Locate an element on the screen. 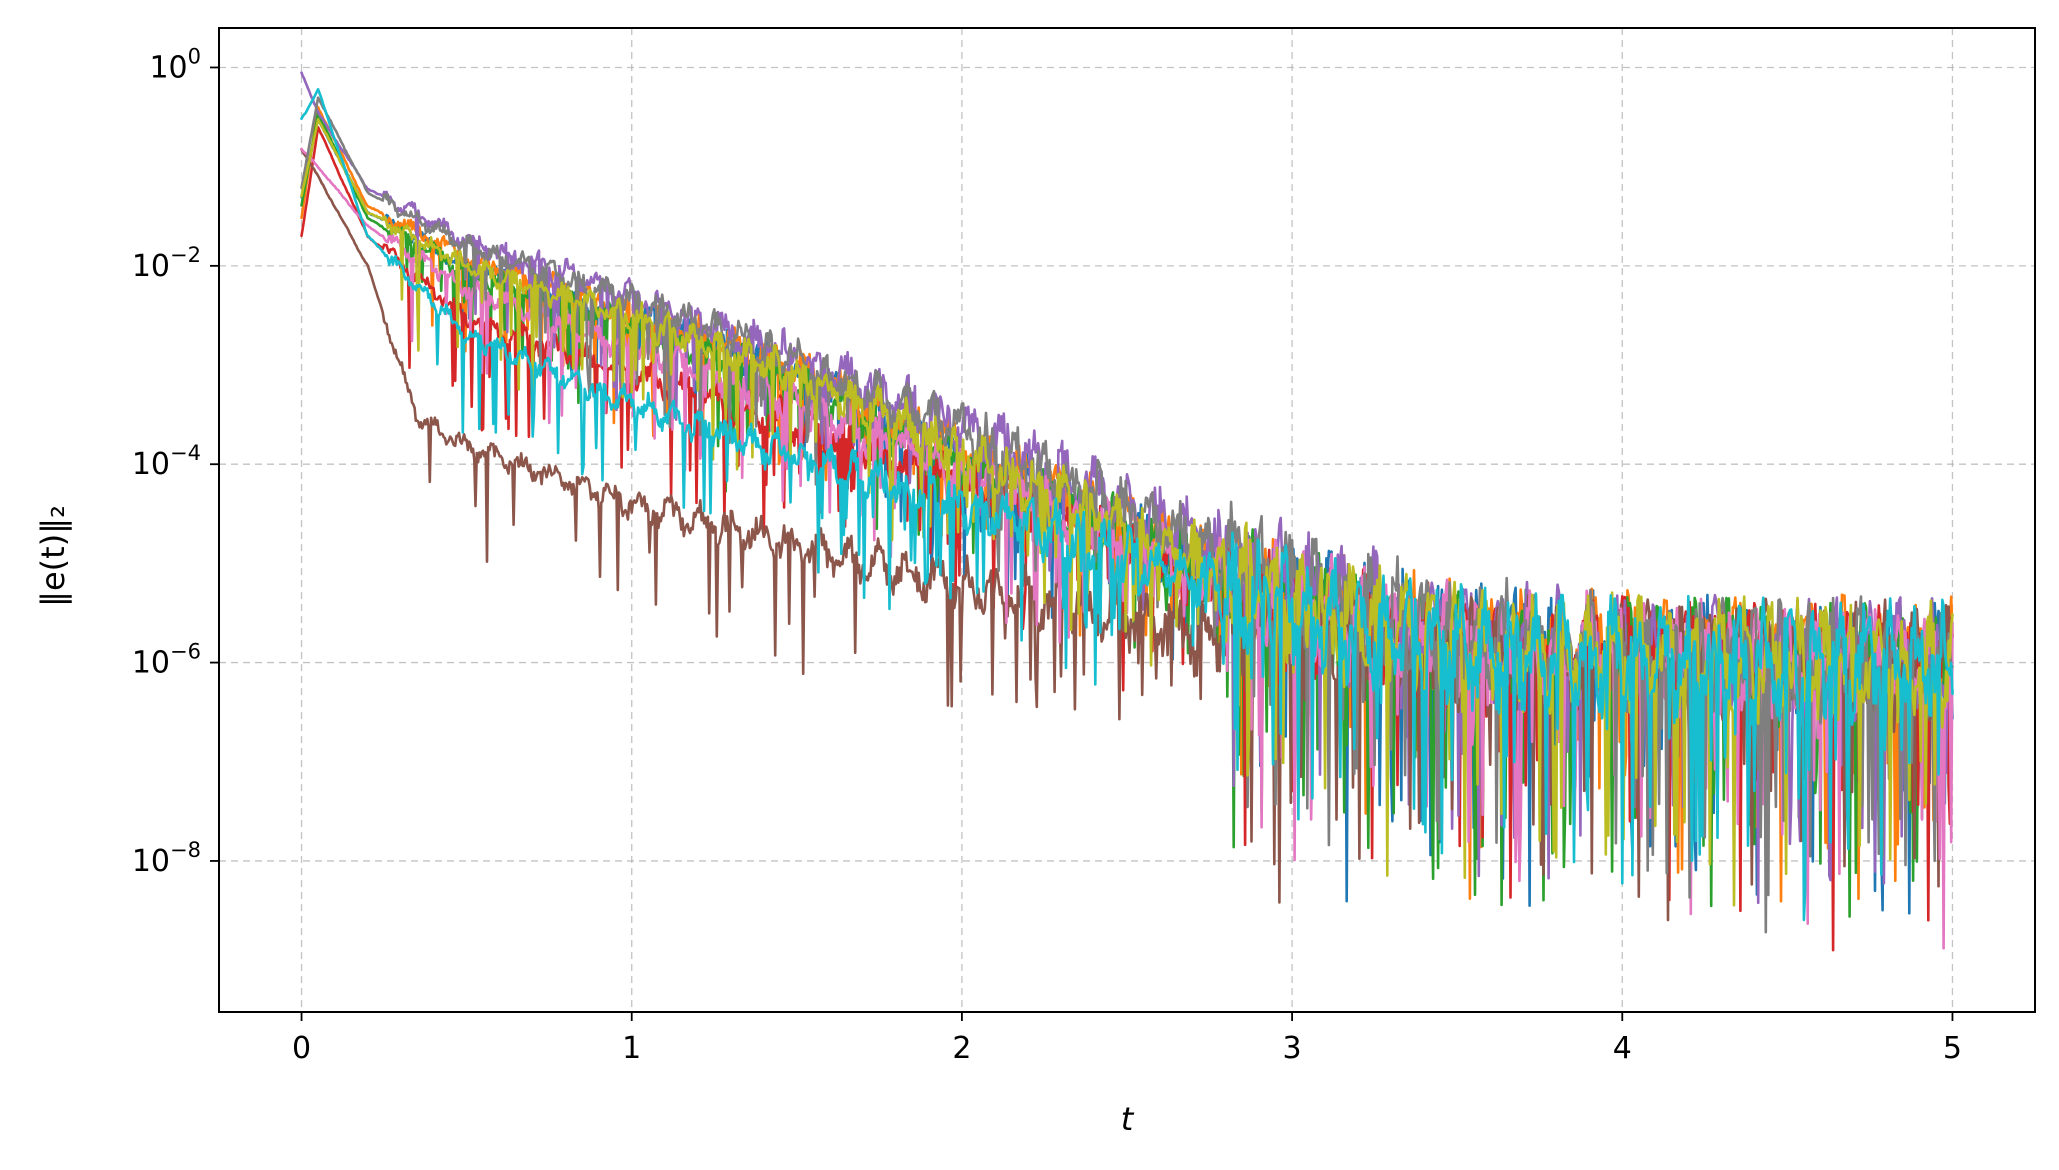 The width and height of the screenshot is (2059, 1170). x-tick-label: 2 is located at coordinates (961, 1048).